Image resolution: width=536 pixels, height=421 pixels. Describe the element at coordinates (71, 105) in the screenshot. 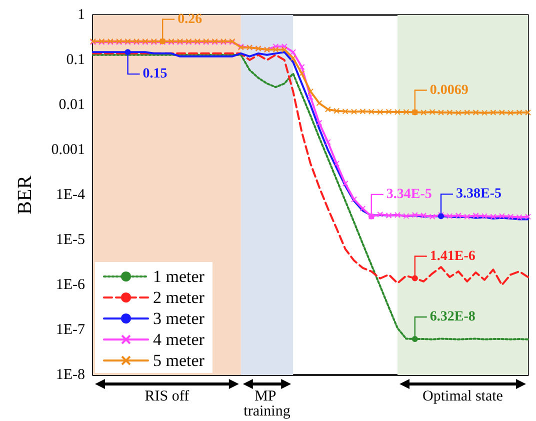

I see `y-tick-label: 0.01` at that location.